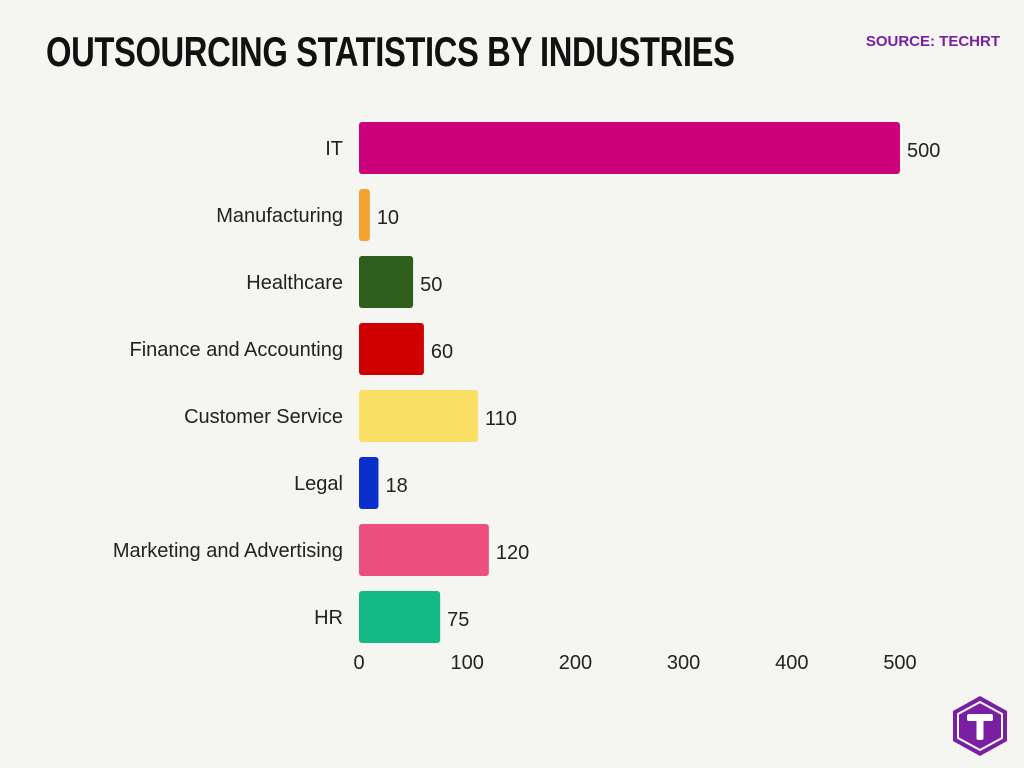 Image resolution: width=1024 pixels, height=768 pixels. What do you see at coordinates (390, 51) in the screenshot?
I see `chart-title: OUTSOURCING STATISTICS BY INDUSTRIES` at bounding box center [390, 51].